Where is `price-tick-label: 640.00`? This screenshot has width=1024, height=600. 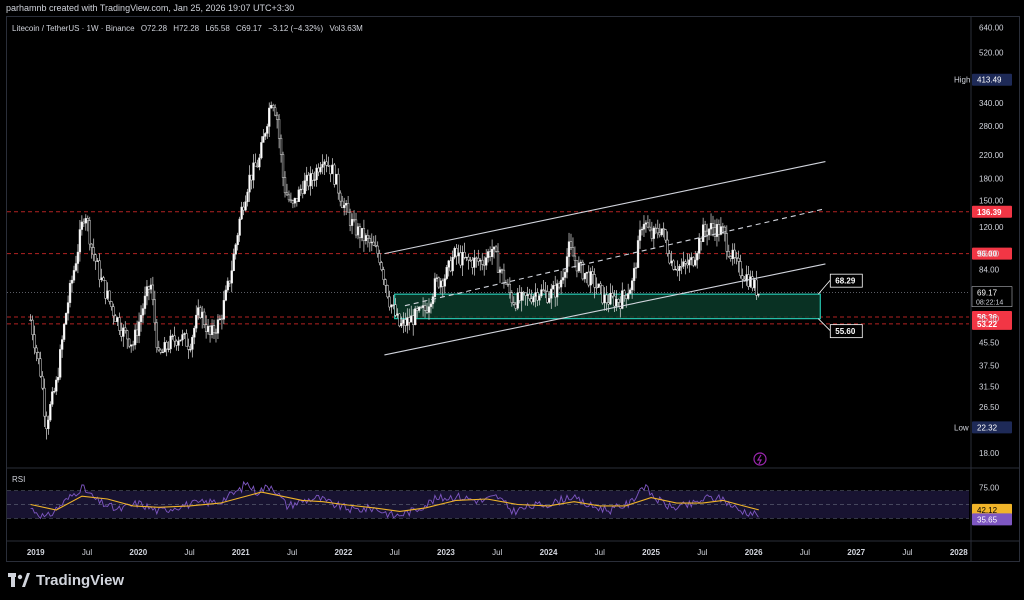
price-tick-label: 640.00 is located at coordinates (991, 28).